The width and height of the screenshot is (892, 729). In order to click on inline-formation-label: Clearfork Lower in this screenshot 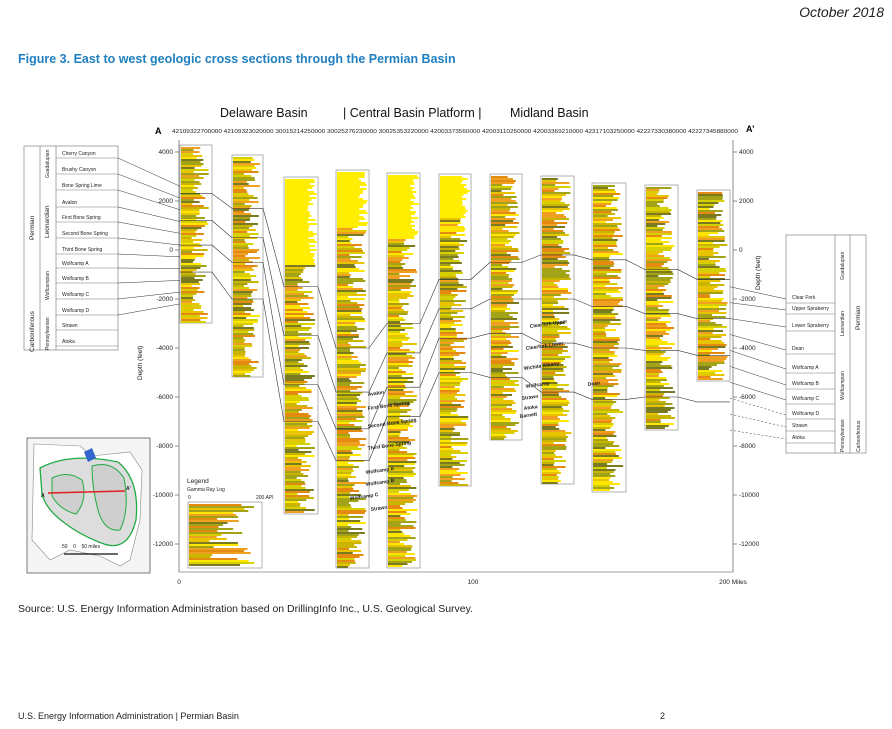, I will do `click(544, 346)`.